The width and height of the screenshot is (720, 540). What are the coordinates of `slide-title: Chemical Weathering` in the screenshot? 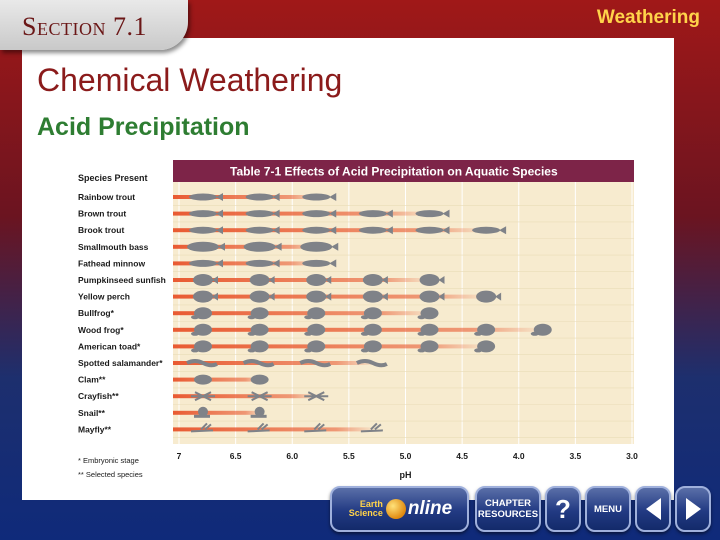 It's located at (190, 80).